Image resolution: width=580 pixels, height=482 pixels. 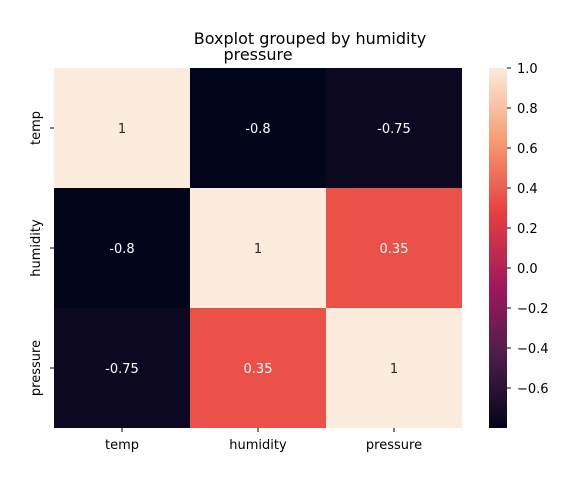 What do you see at coordinates (36, 368) in the screenshot?
I see `y-tick-label: pressure` at bounding box center [36, 368].